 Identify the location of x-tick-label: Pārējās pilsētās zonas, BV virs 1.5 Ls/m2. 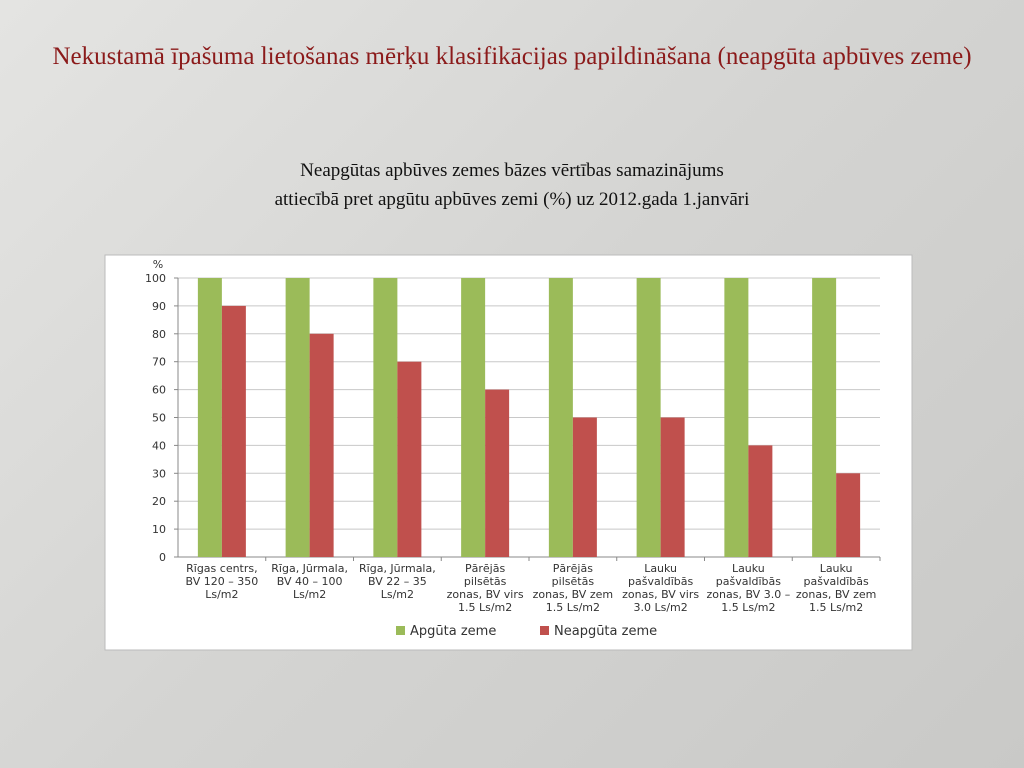
(485, 588).